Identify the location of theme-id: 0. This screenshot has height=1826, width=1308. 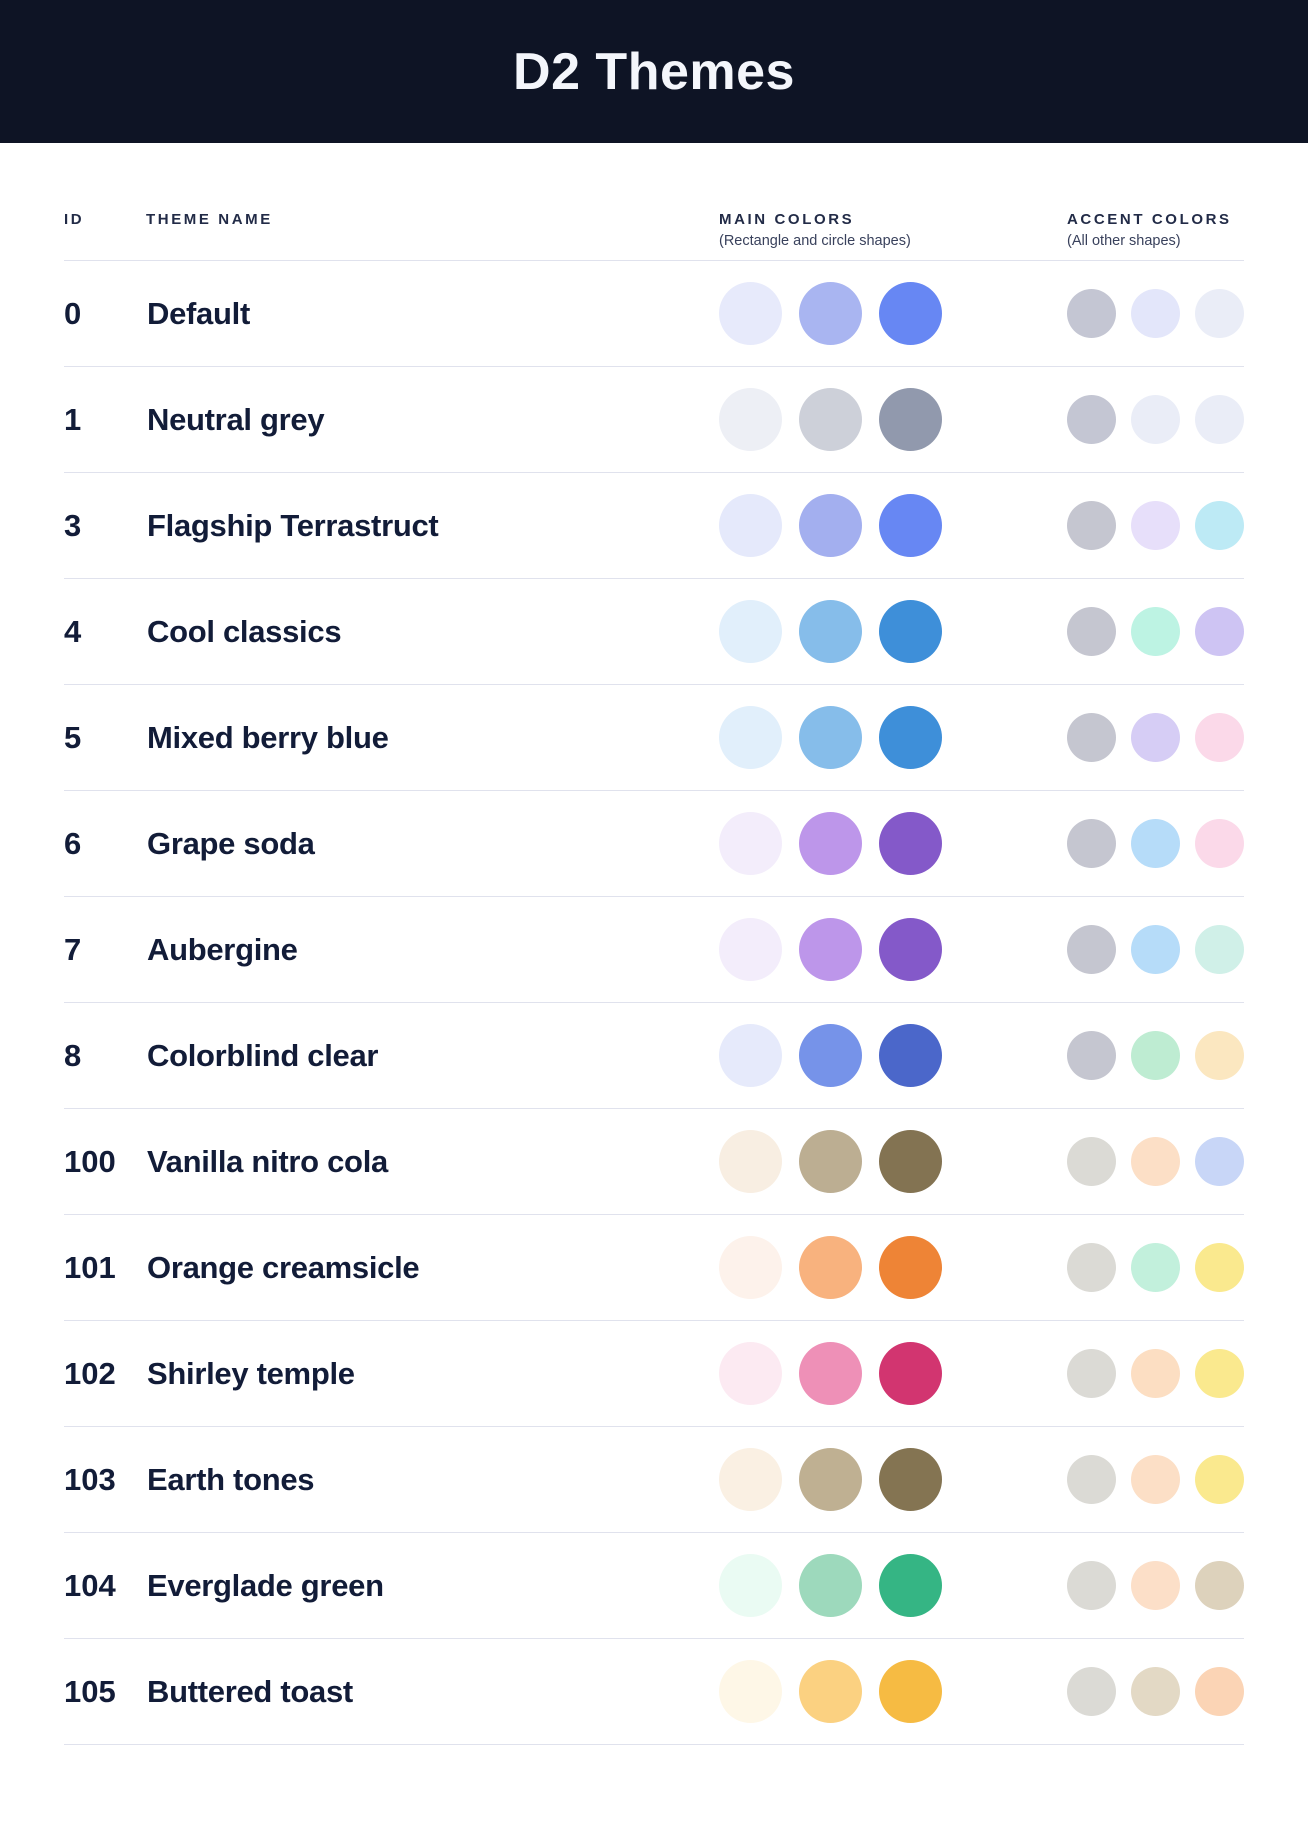
(73, 313).